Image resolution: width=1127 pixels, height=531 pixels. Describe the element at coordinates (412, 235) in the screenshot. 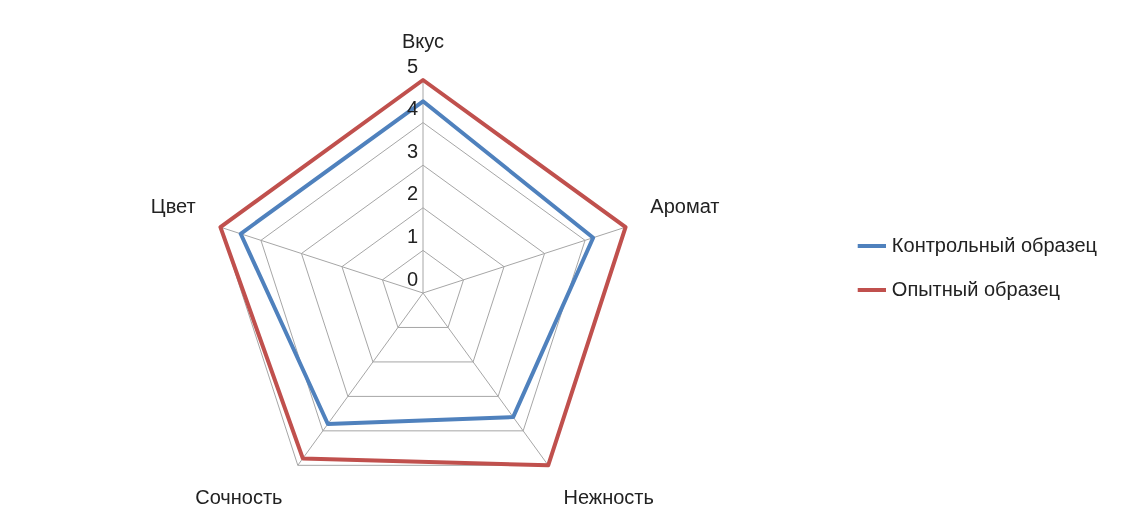

I see `y-tick-label: 1` at that location.